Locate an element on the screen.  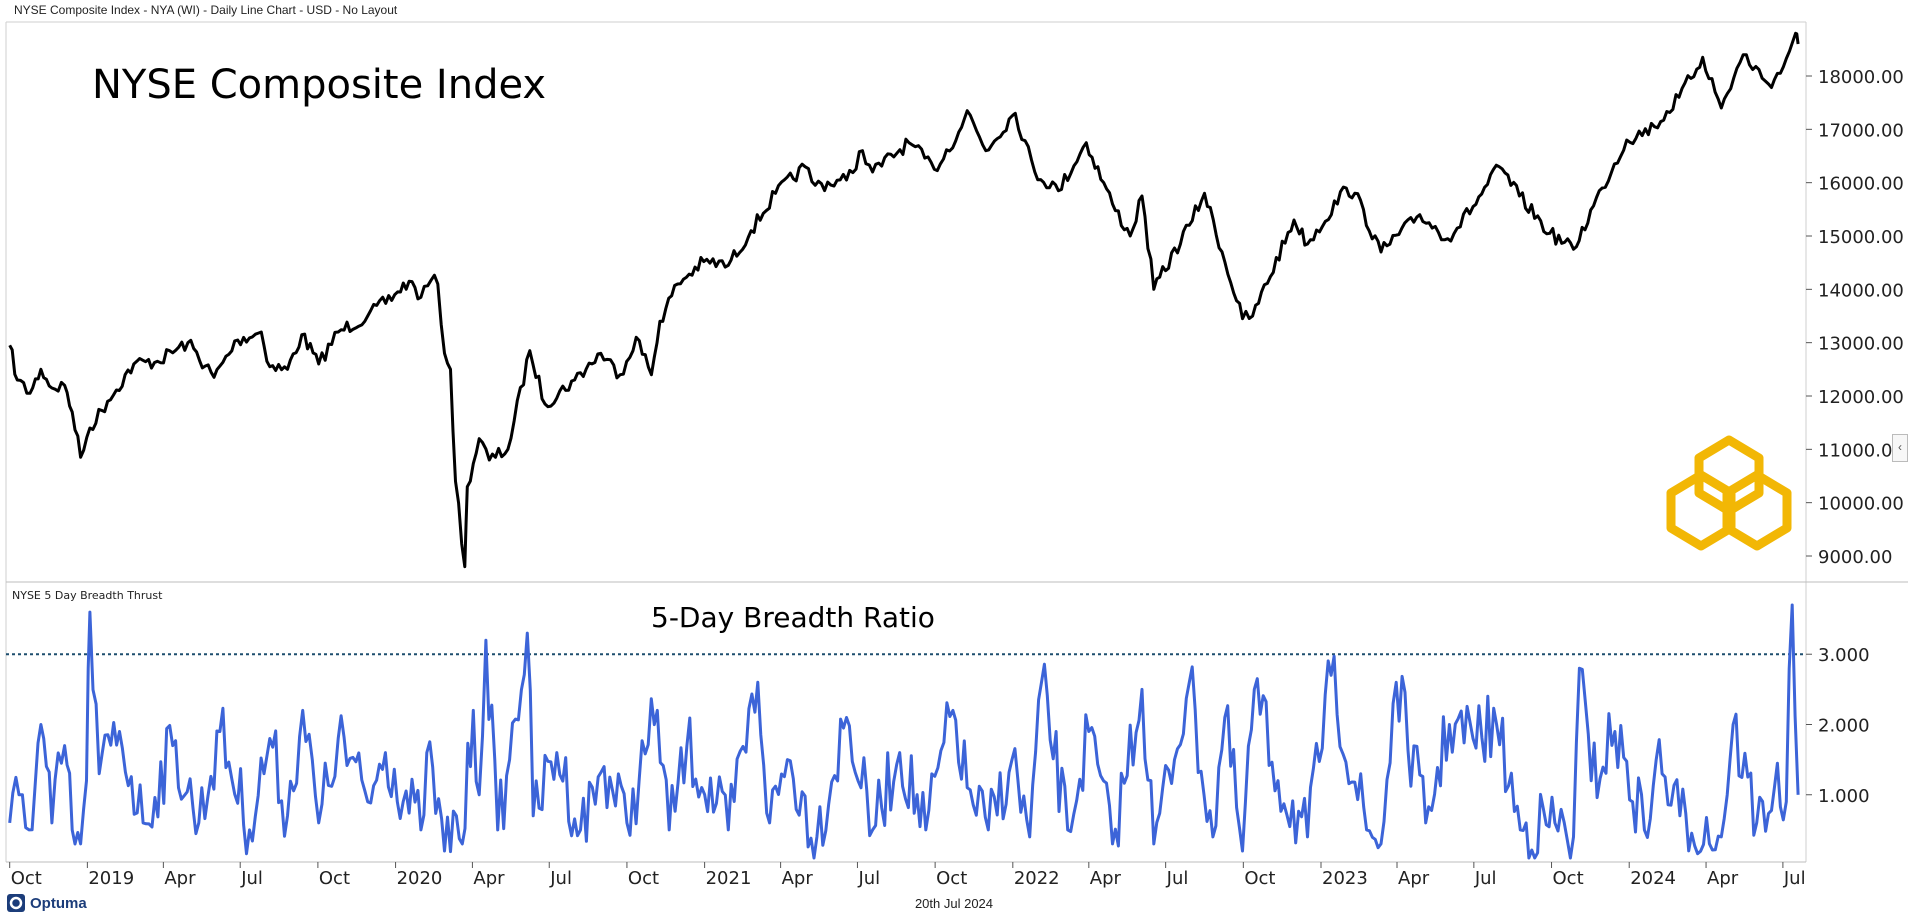
y-tick-label: 17000.00 is located at coordinates (1861, 130).